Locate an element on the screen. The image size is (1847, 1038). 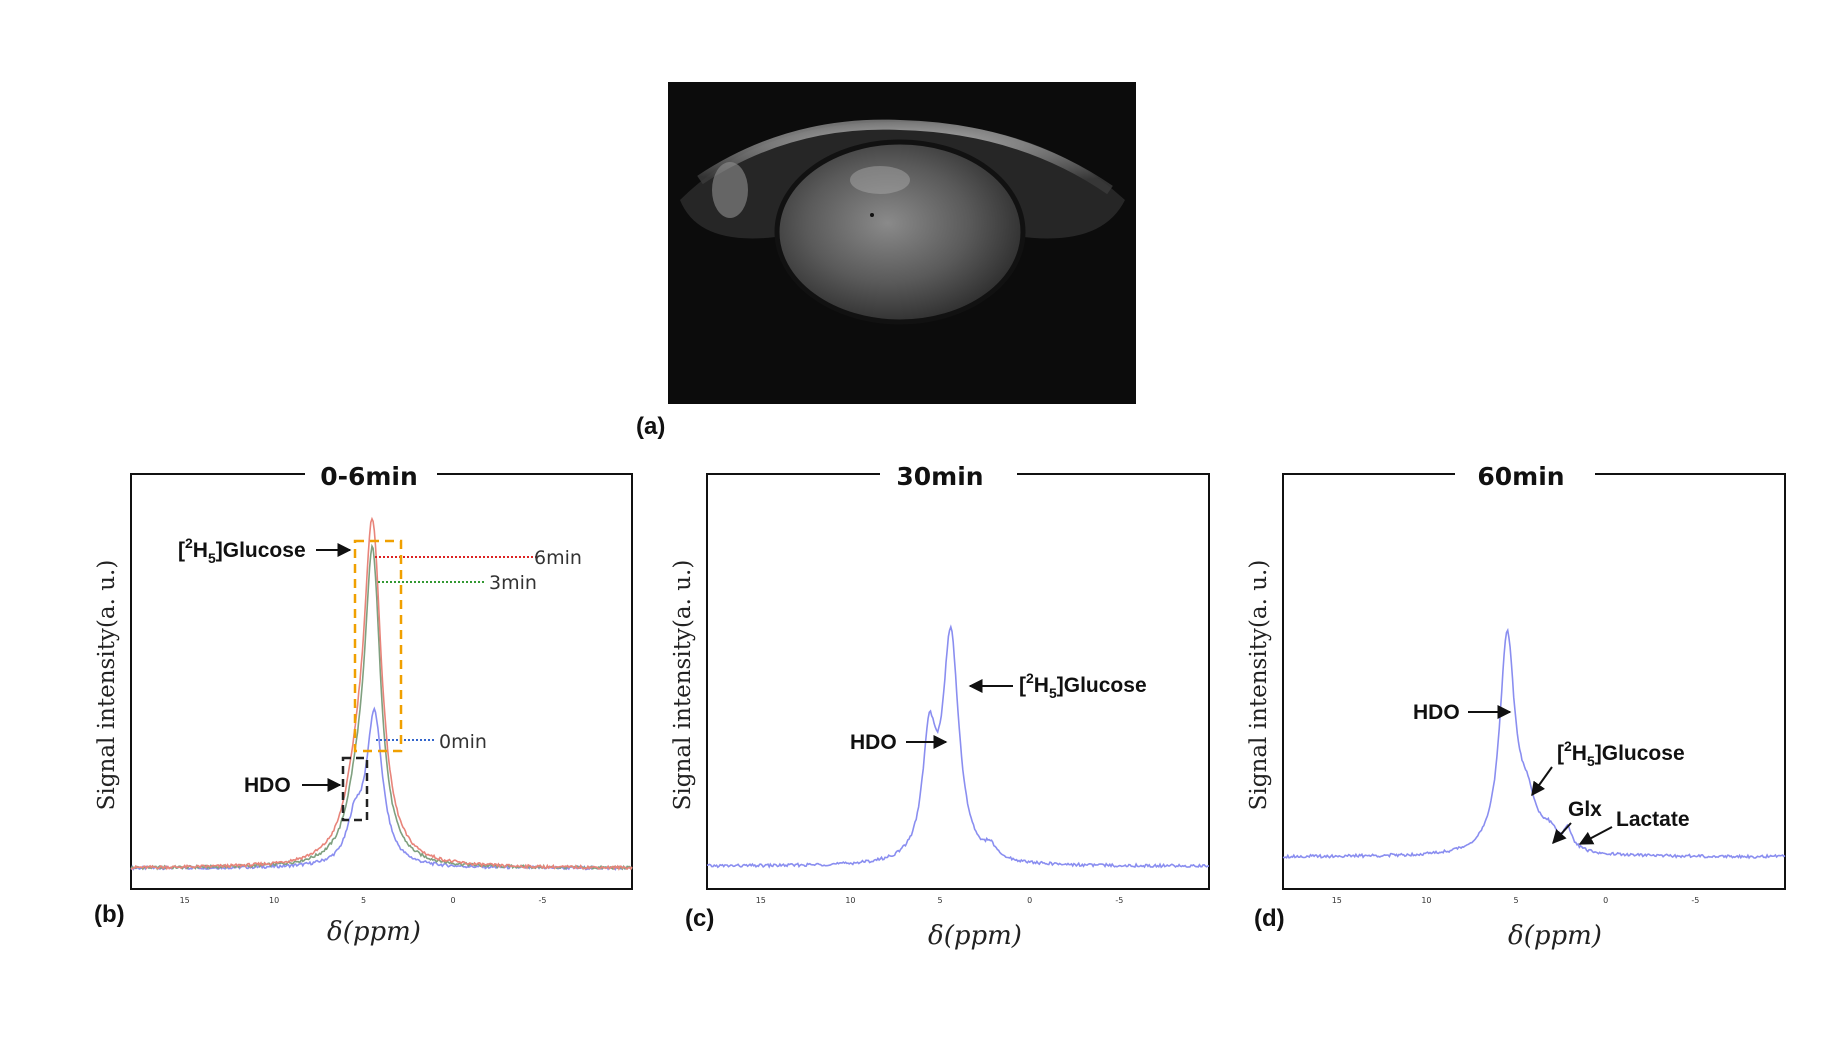
spectrum-line-6min is located at coordinates (381, 693).